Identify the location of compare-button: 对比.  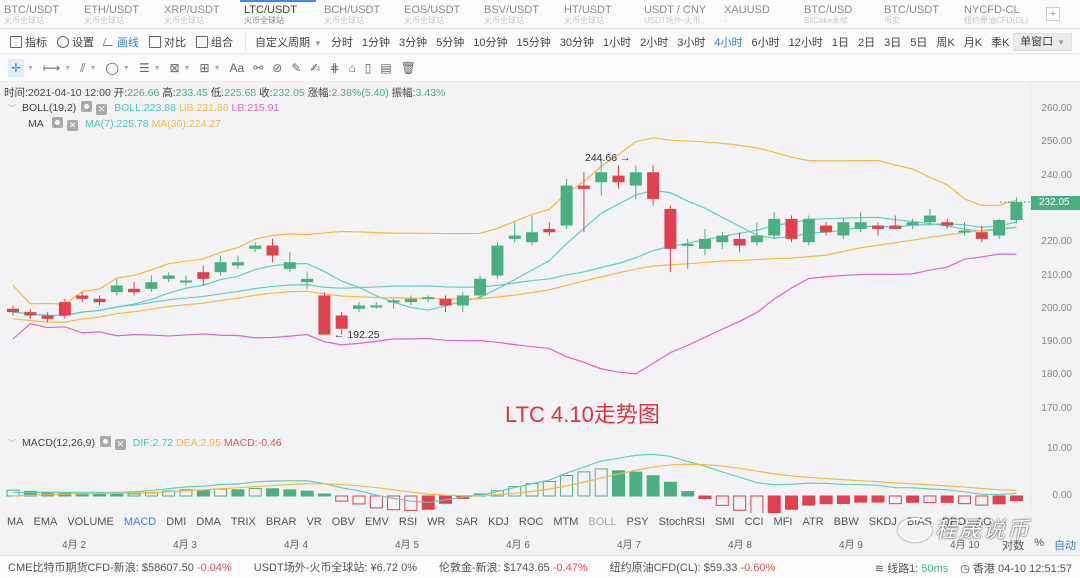
(167, 42).